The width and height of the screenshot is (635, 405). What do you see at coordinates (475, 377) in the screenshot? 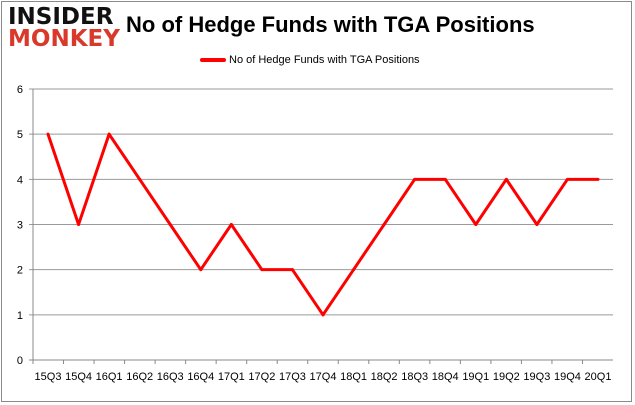
I see `x-tick-label: 19Q1` at bounding box center [475, 377].